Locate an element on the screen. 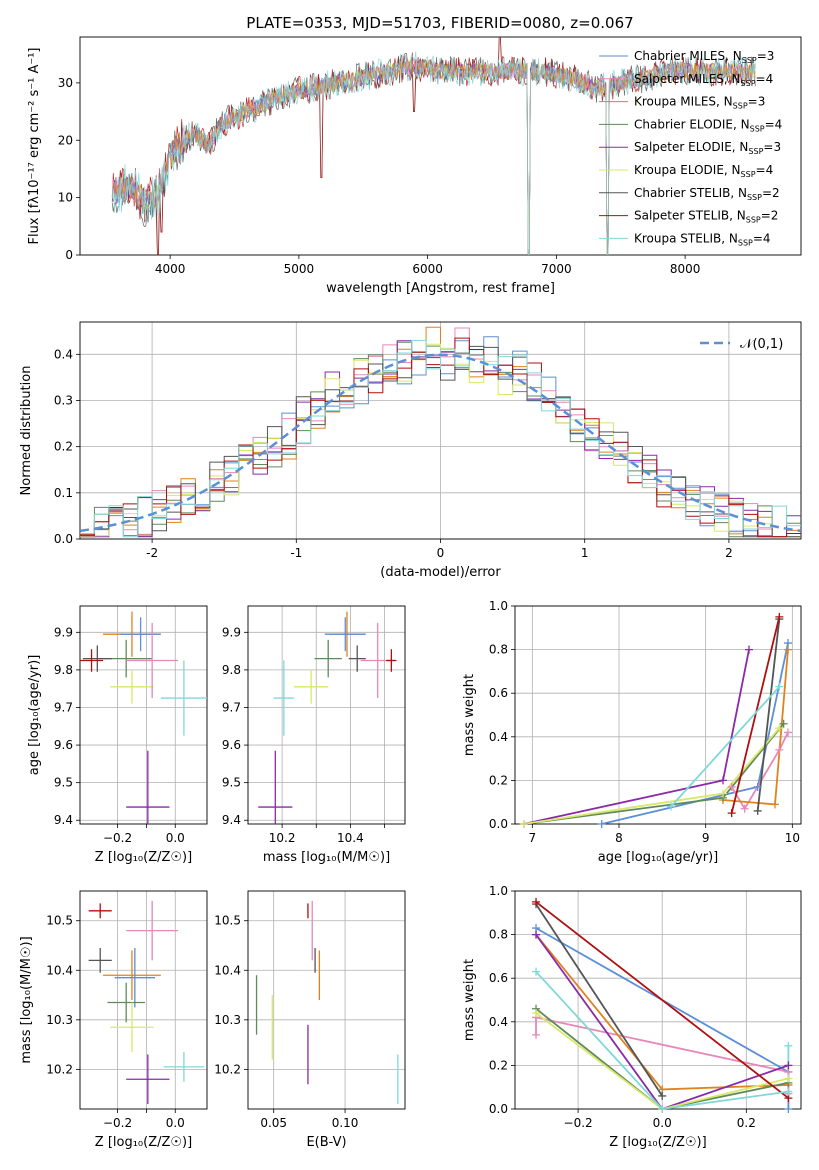 Image resolution: width=819 pixels, height=1170 pixels. x-axis-label: E(B-V) is located at coordinates (326, 1142).